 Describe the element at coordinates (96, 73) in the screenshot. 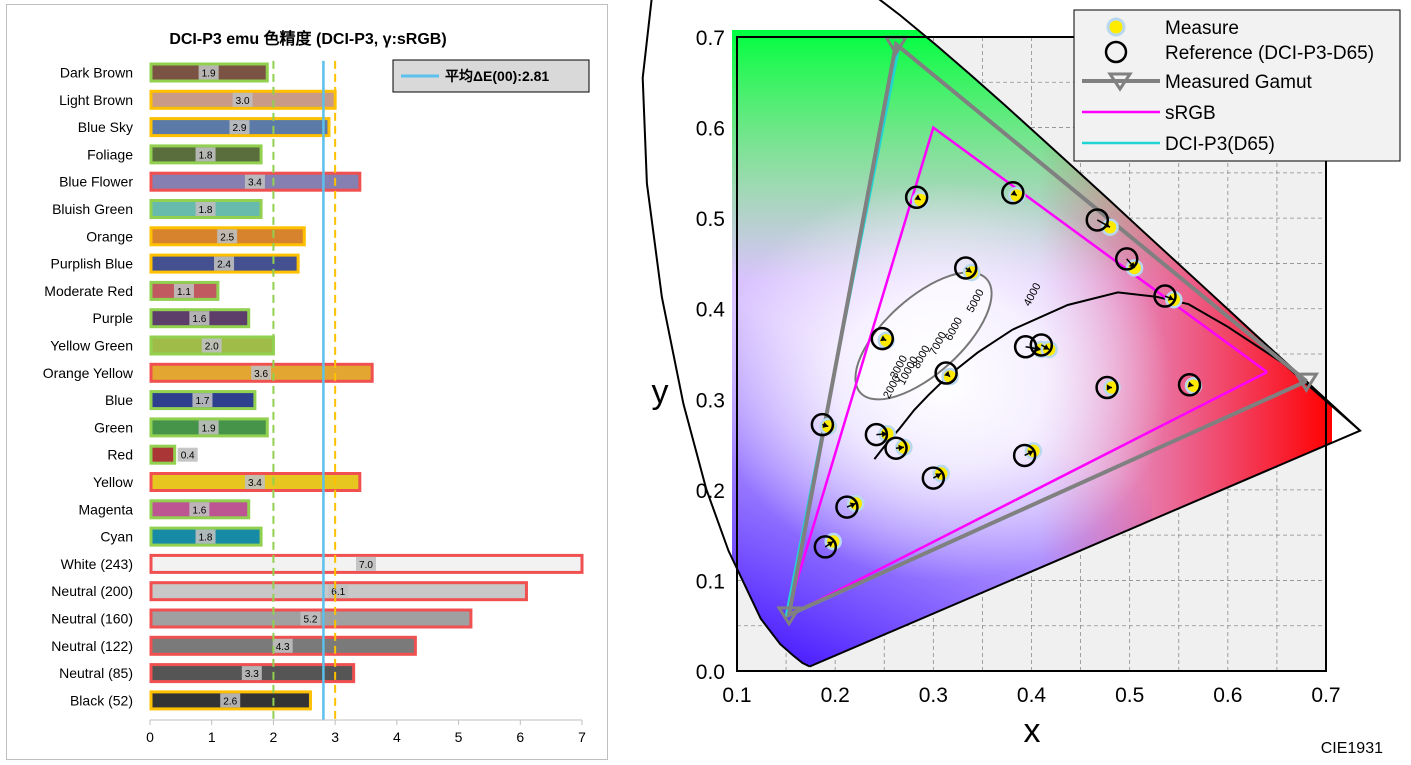

I see `category-label: Dark Brown` at that location.